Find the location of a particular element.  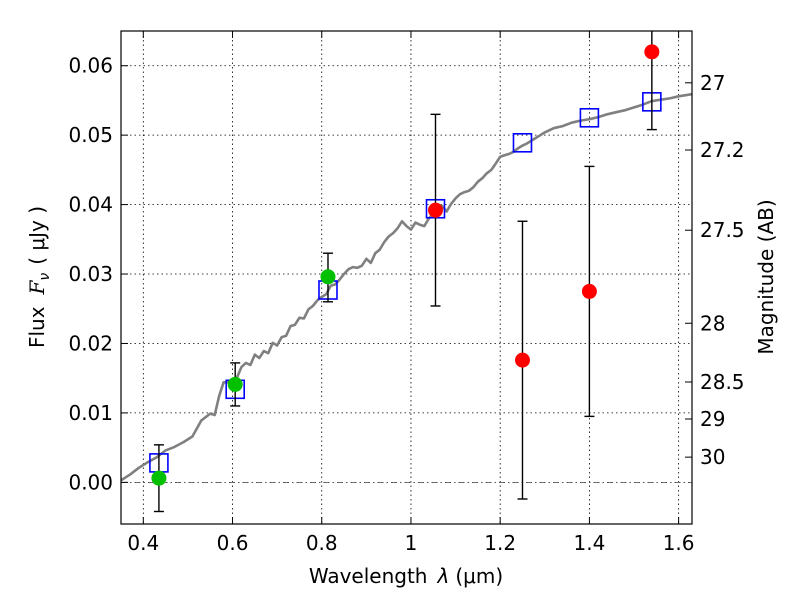

y2-axis-label: Magnitude (AB) is located at coordinates (766, 276).